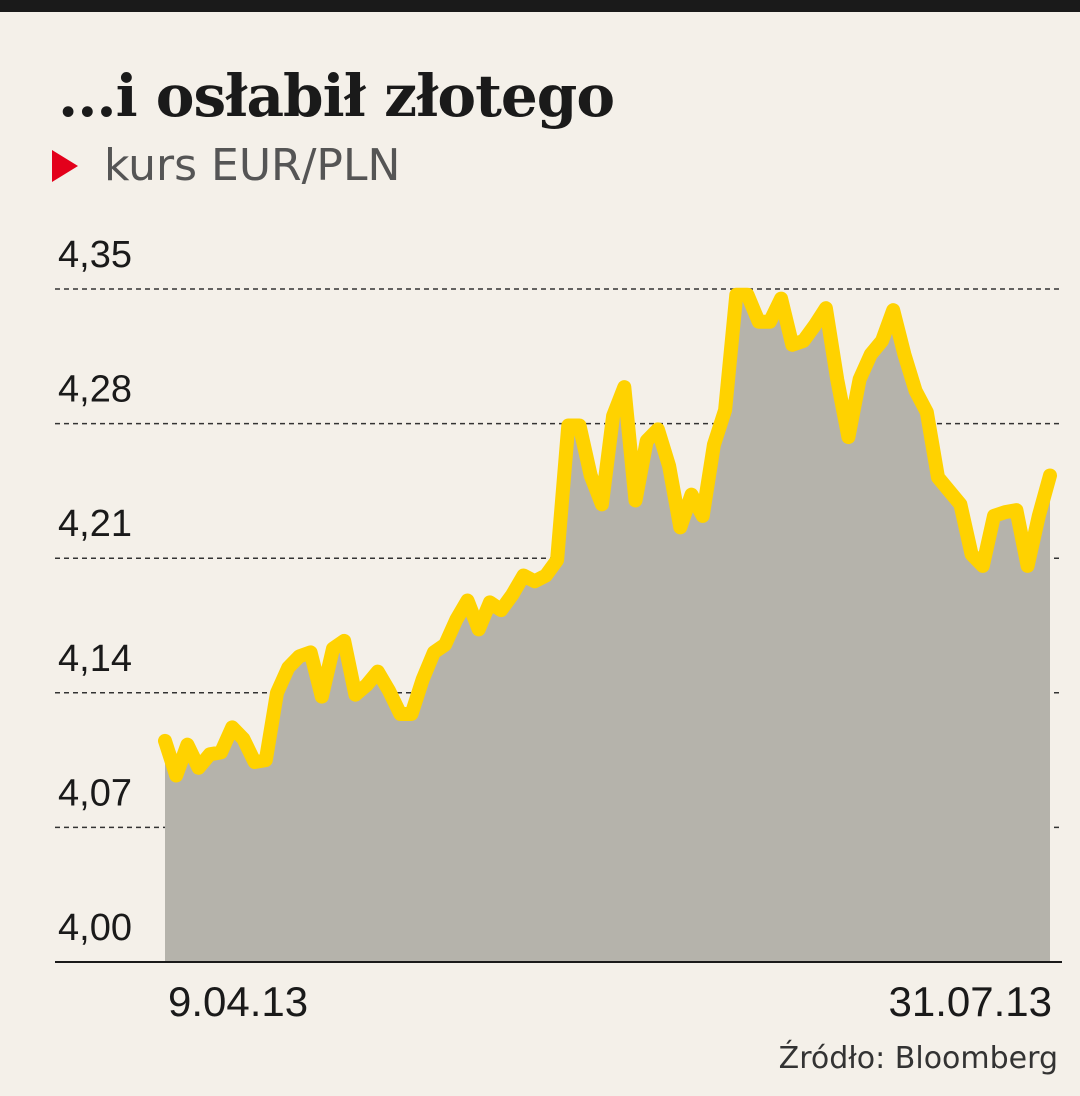 The height and width of the screenshot is (1096, 1080). Describe the element at coordinates (95, 255) in the screenshot. I see `y-tick-label: 4,35` at that location.